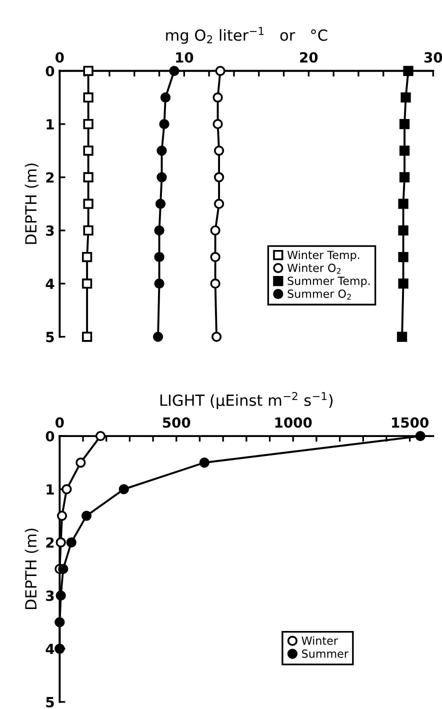 This screenshot has width=442, height=709. What do you see at coordinates (329, 282) in the screenshot?
I see `legend-label: Summer Temp.` at bounding box center [329, 282].